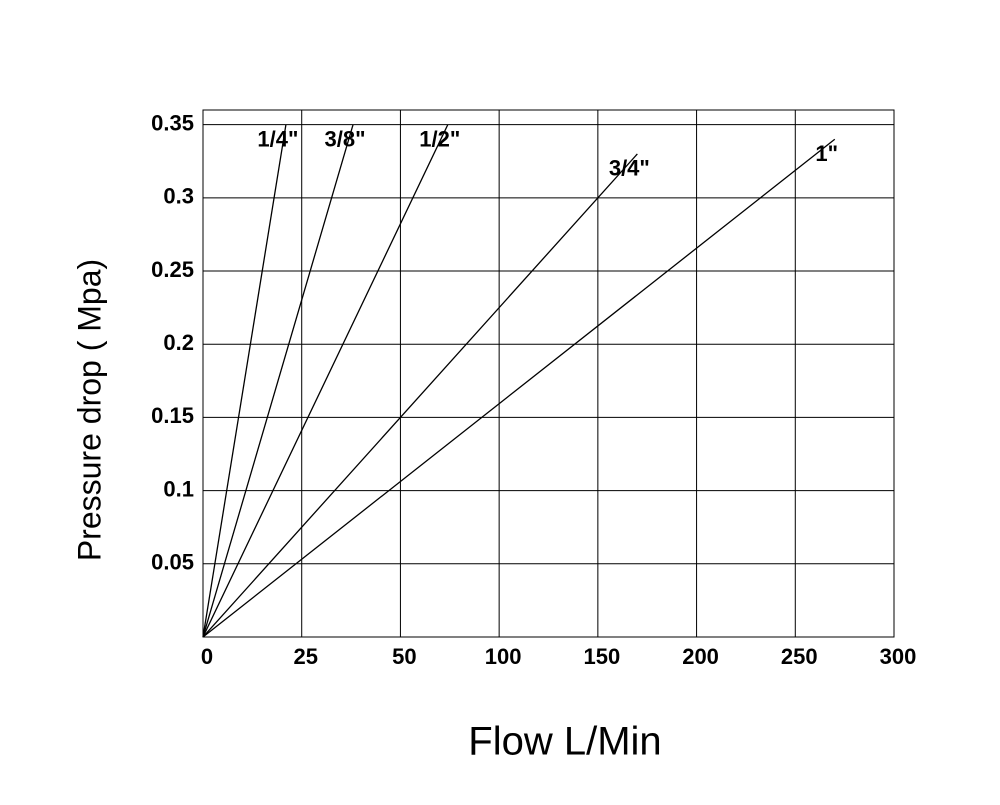 This screenshot has width=1000, height=805. Describe the element at coordinates (172, 269) in the screenshot. I see `y-tick-label: 0.25` at that location.